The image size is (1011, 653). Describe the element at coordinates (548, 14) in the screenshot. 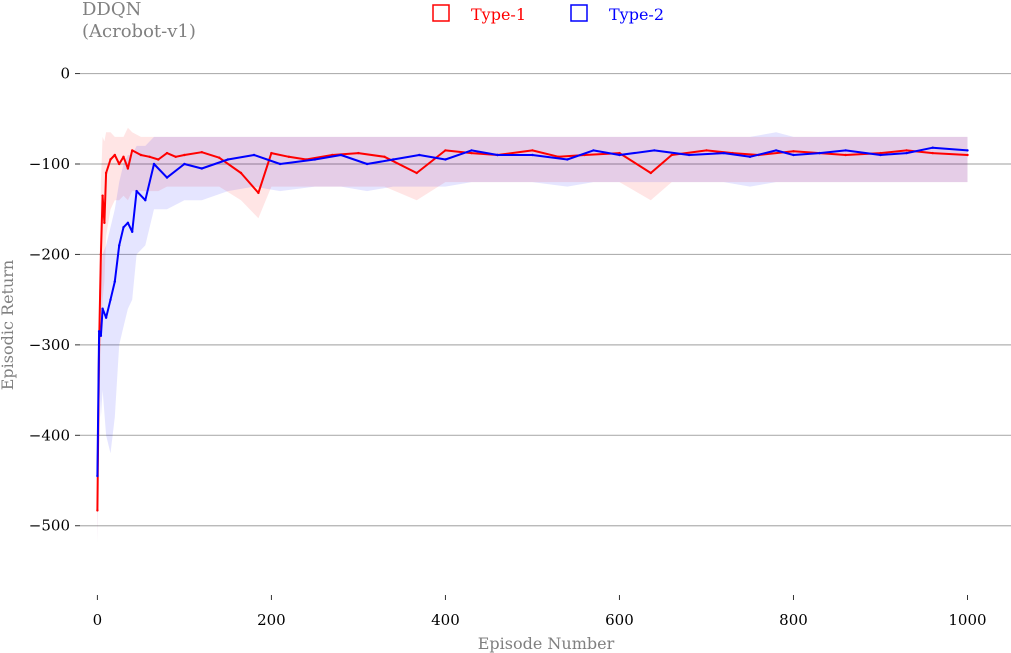

I see `legend: Type-1 Type-2` at that location.